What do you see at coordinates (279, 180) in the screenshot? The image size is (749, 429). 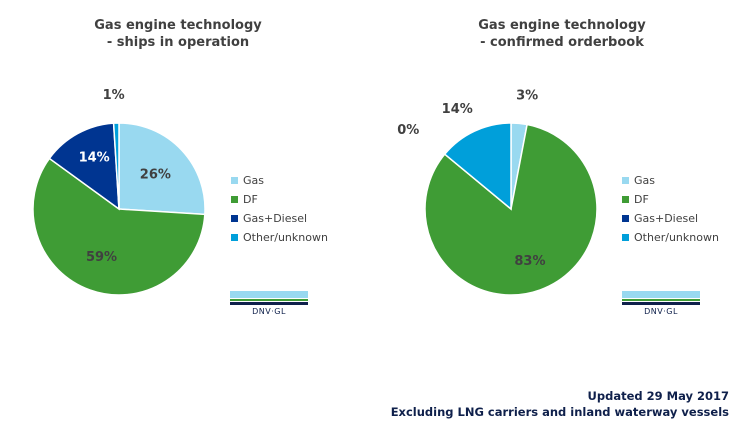 I see `chart-1-legend-item-gas: Gas` at bounding box center [279, 180].